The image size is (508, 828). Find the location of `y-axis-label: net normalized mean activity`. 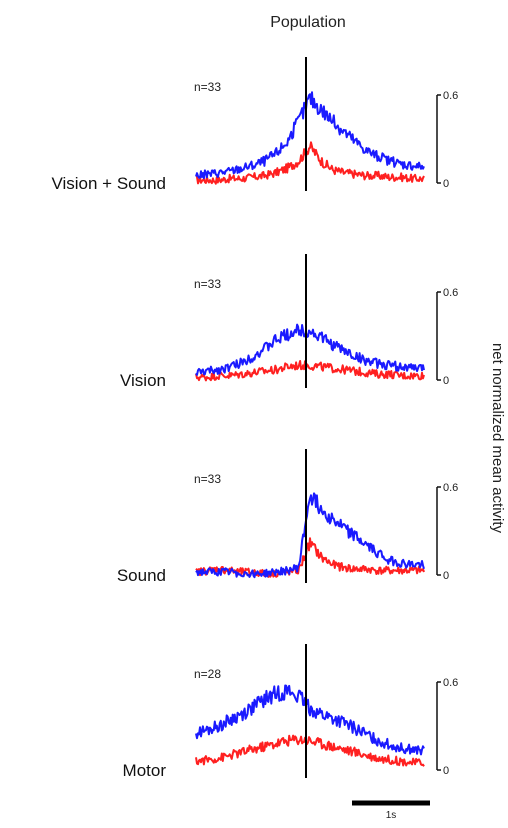

y-axis-label: net normalized mean activity is located at coordinates (497, 438).